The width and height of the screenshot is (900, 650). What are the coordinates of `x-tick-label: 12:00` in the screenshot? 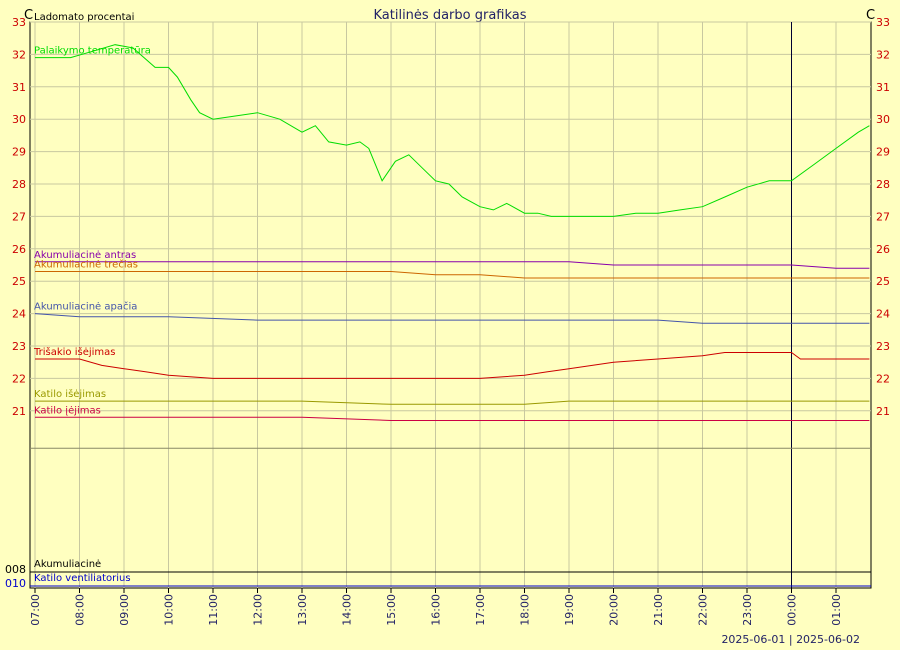 It's located at (258, 610).